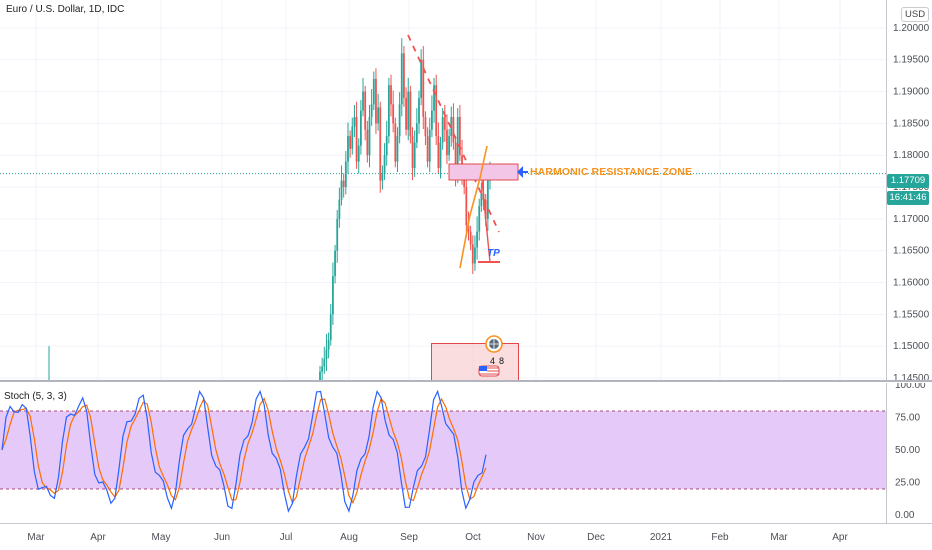 This screenshot has height=550, width=932. Describe the element at coordinates (502, 361) in the screenshot. I see `vote-count-b: 8` at that location.